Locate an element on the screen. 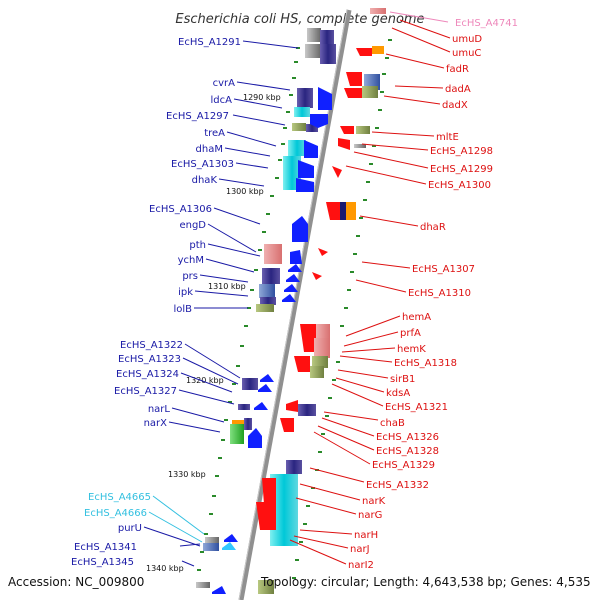 The image size is (600, 600). gene-label: sirB1 is located at coordinates (402, 379).